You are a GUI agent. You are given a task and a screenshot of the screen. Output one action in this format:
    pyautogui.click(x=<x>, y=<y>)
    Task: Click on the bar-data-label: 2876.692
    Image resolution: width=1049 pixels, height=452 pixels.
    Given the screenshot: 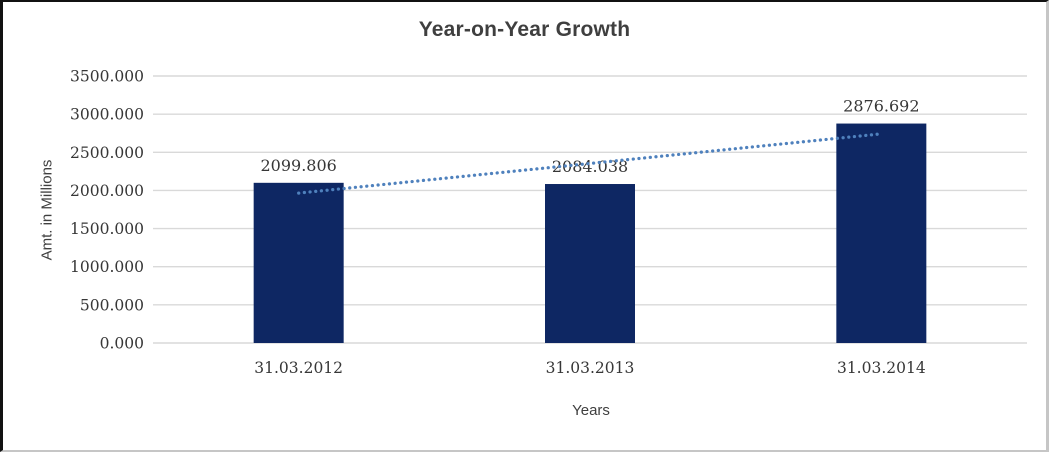 What is the action you would take?
    pyautogui.click(x=881, y=106)
    